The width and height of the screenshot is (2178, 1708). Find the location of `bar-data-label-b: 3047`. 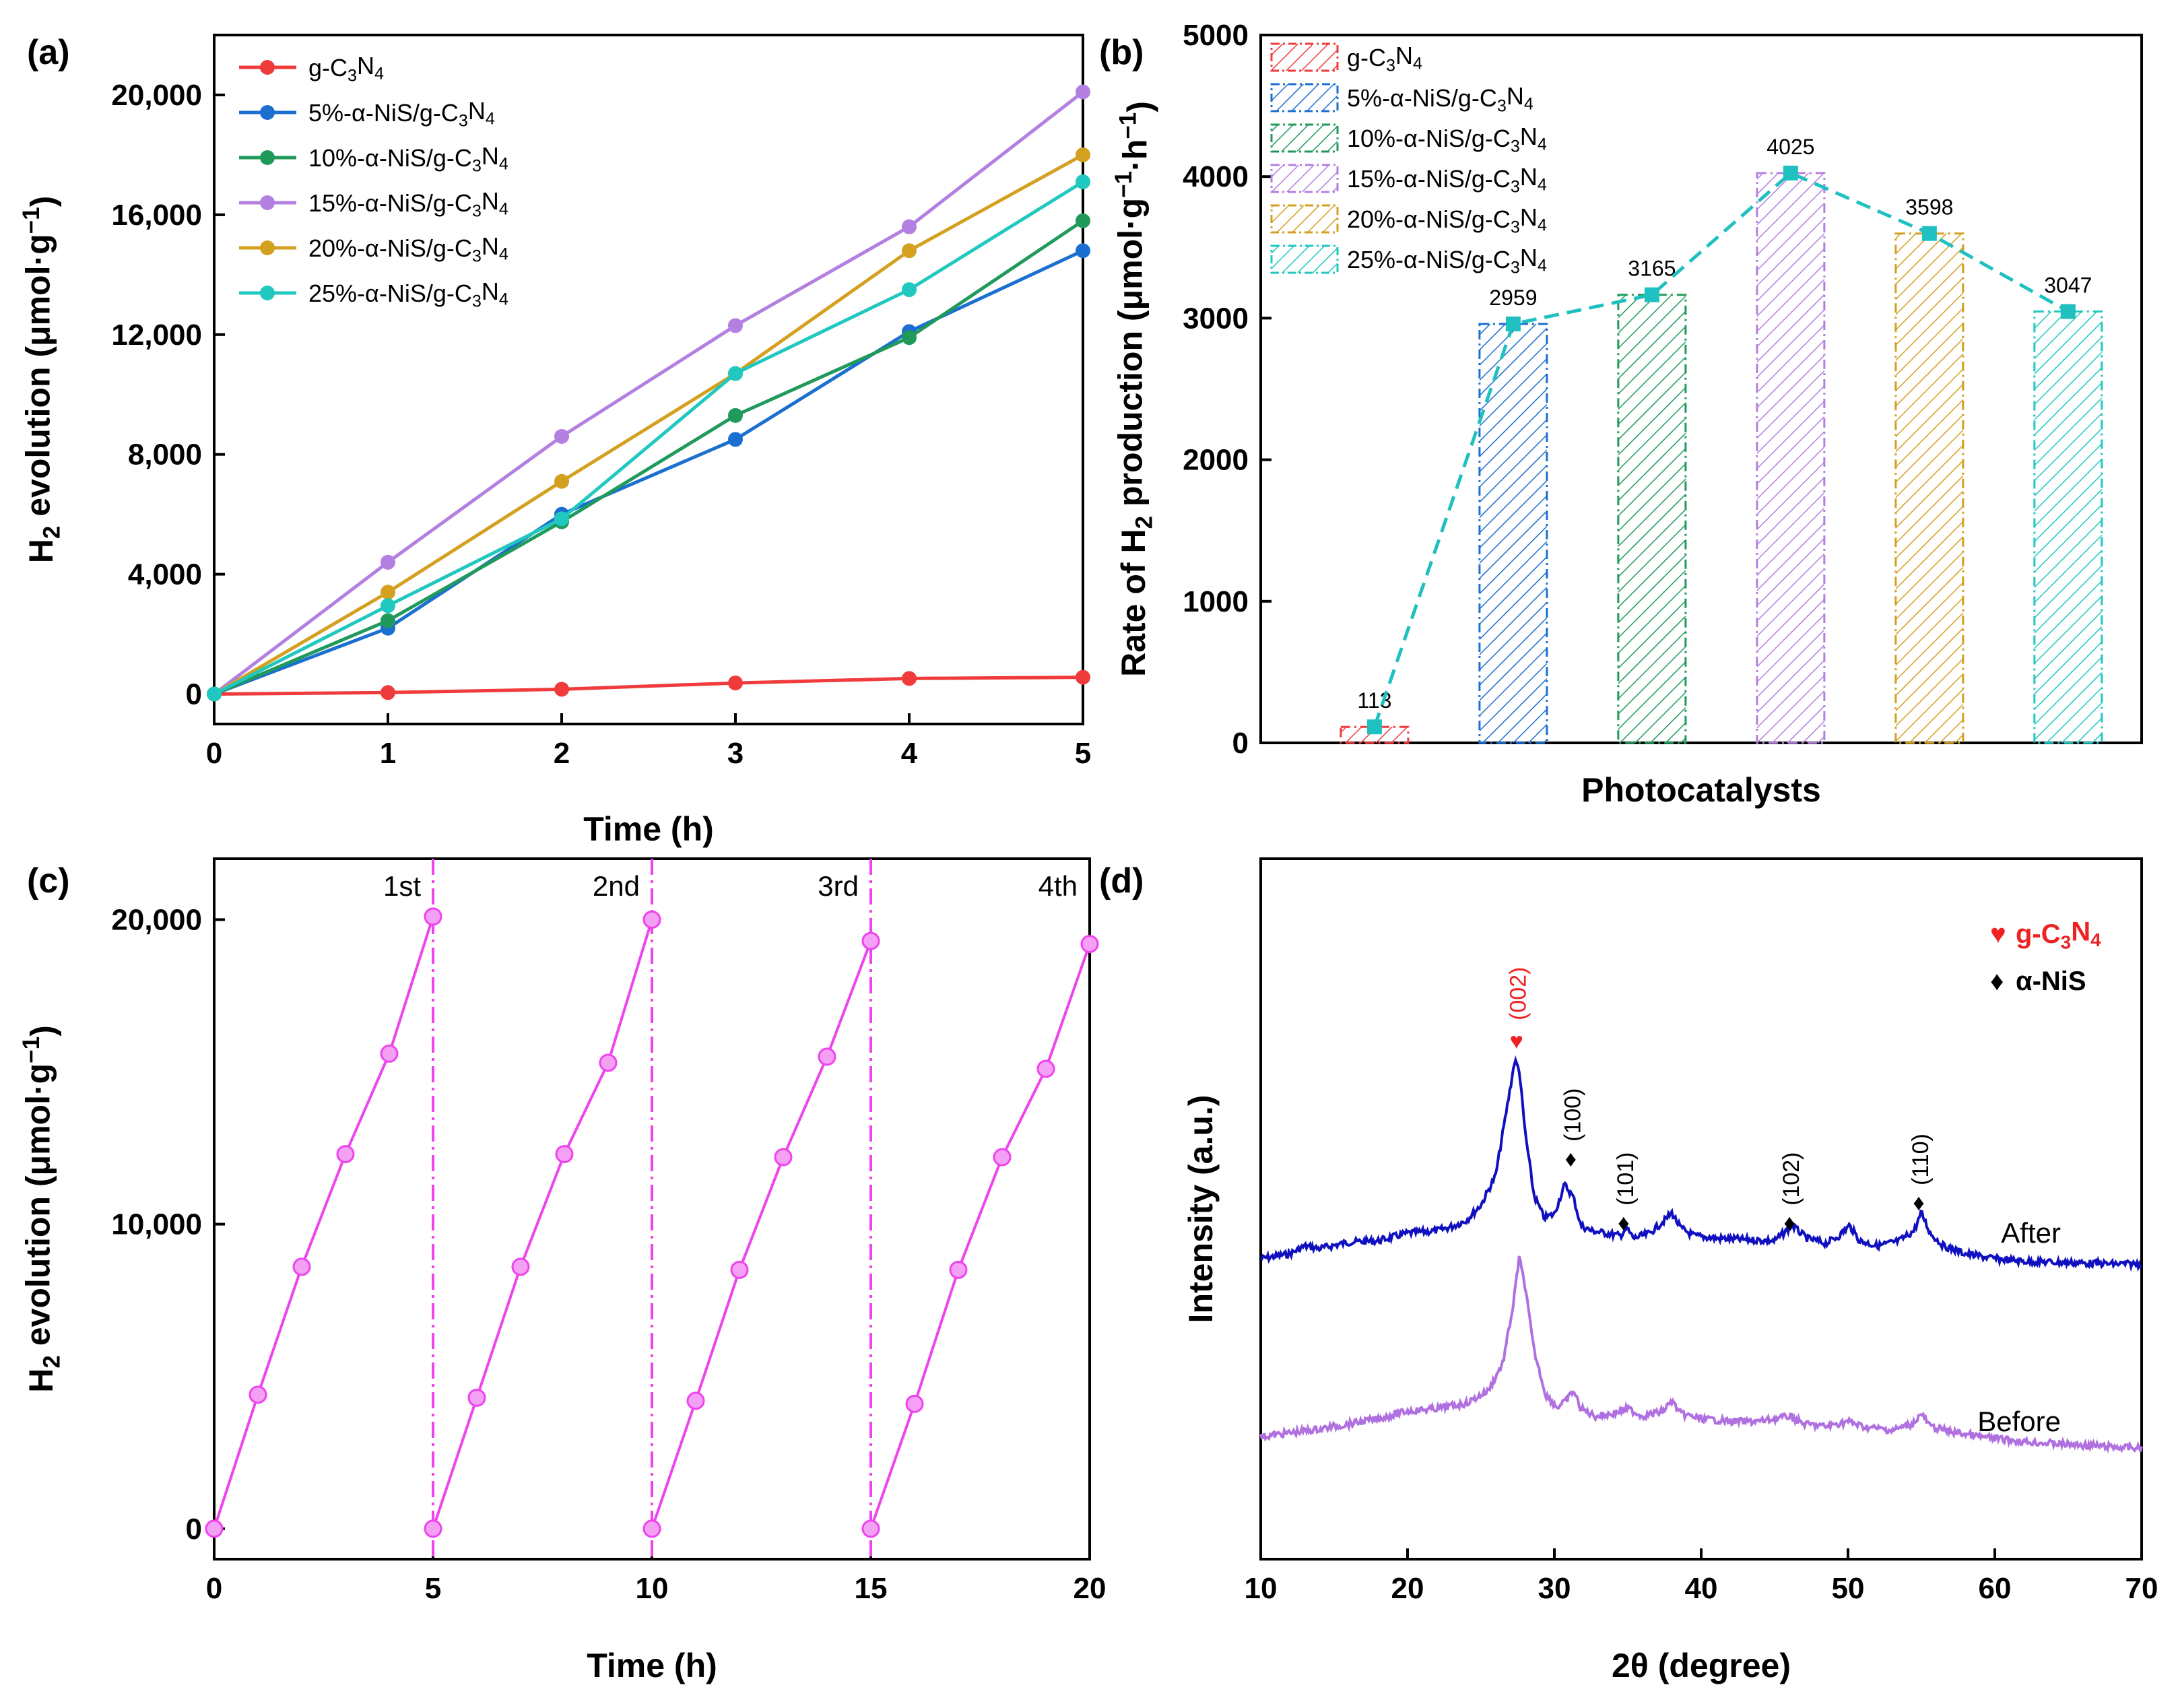

bar-data-label-b: 3047 is located at coordinates (2068, 286).